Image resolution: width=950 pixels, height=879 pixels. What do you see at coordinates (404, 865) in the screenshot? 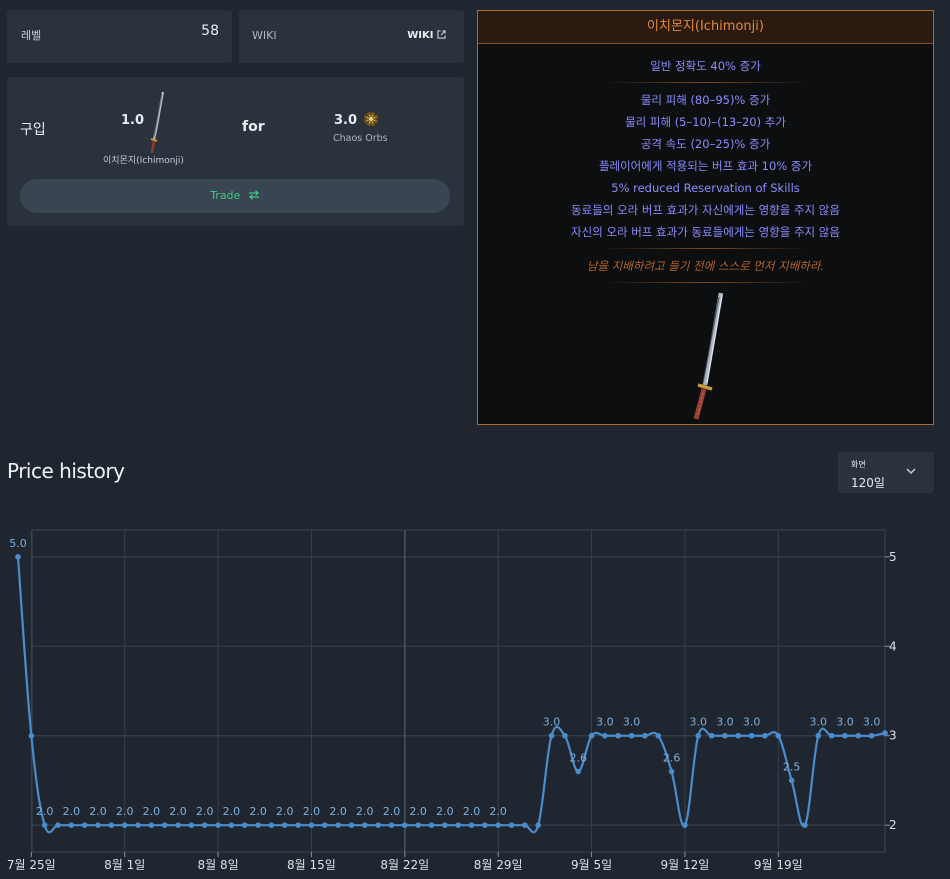
I see `x-tick-label: 8월 22일` at bounding box center [404, 865].